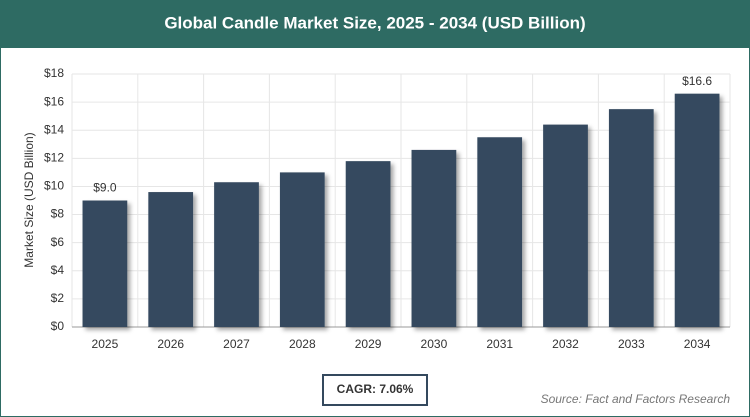  Describe the element at coordinates (565, 344) in the screenshot. I see `x-tick-label: 2032` at that location.